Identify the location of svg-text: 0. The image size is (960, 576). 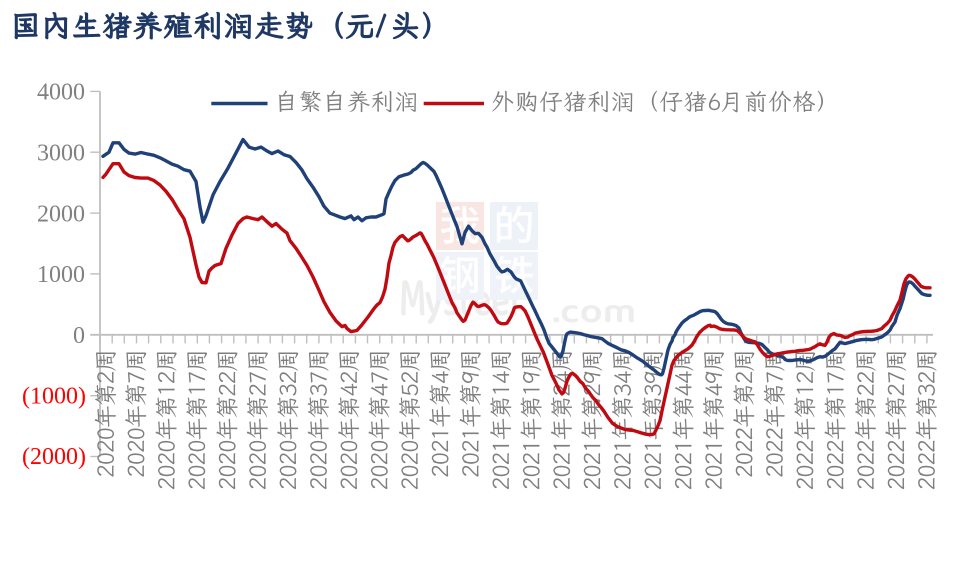
(79, 336).